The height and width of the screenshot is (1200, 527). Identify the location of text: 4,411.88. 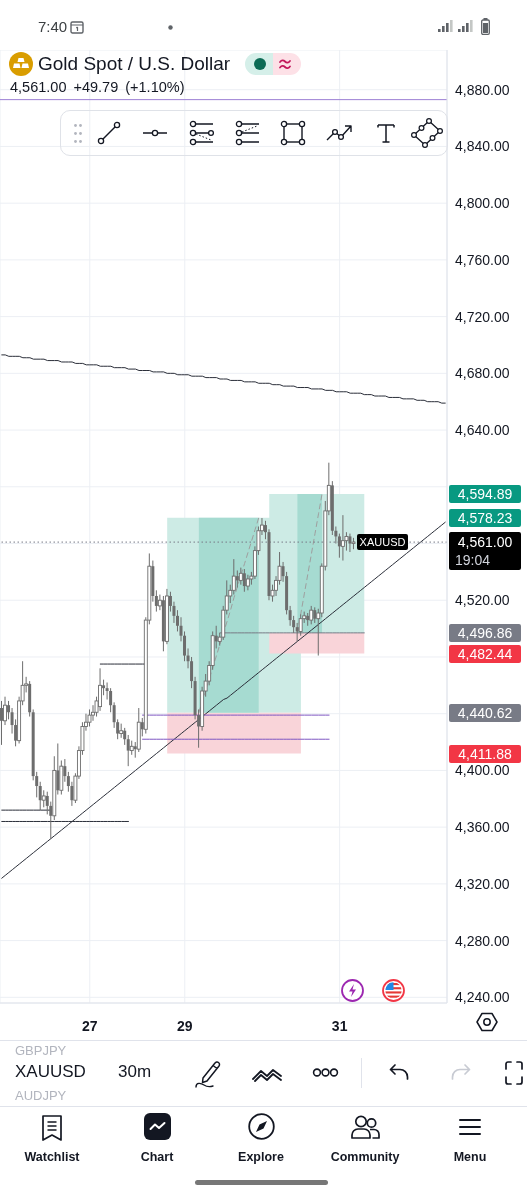
(485, 753).